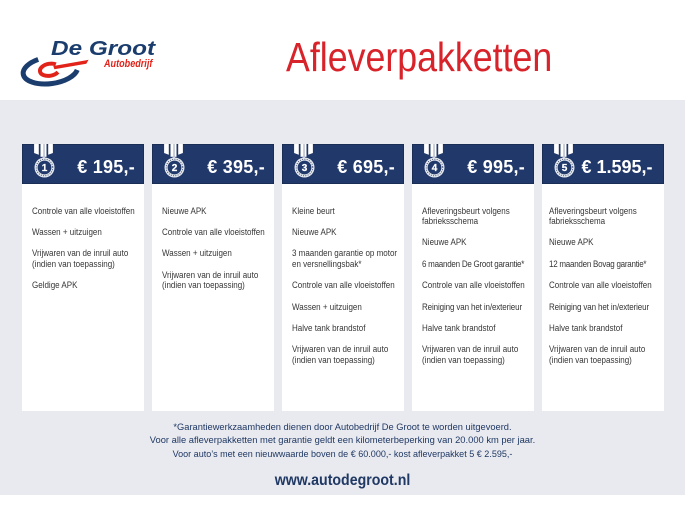 This screenshot has height=514, width=685. What do you see at coordinates (565, 168) in the screenshot?
I see `svg-text: 5` at bounding box center [565, 168].